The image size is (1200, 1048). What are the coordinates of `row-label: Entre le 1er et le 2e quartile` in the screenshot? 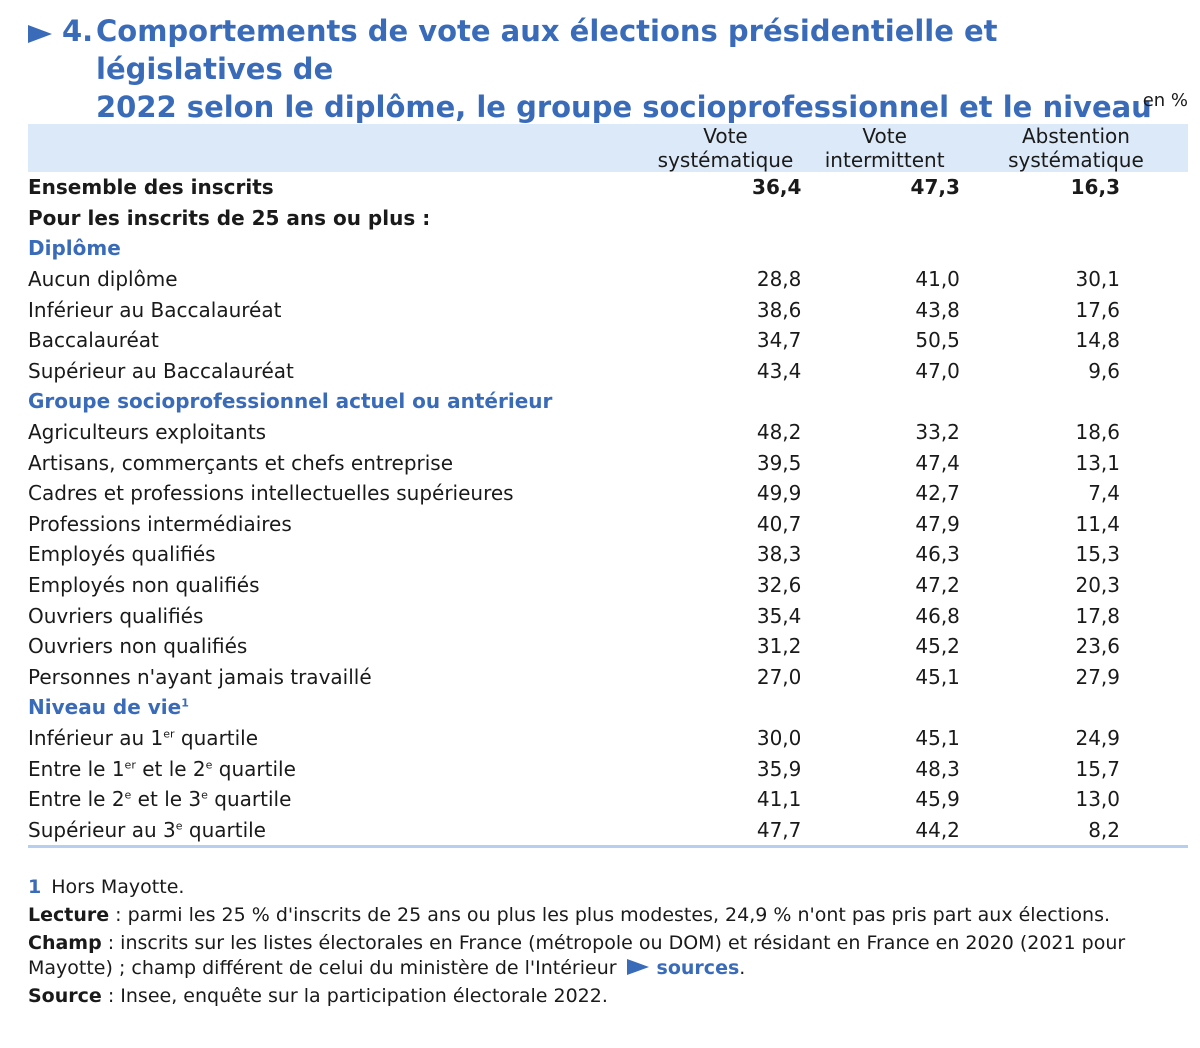 It's located at (337, 768).